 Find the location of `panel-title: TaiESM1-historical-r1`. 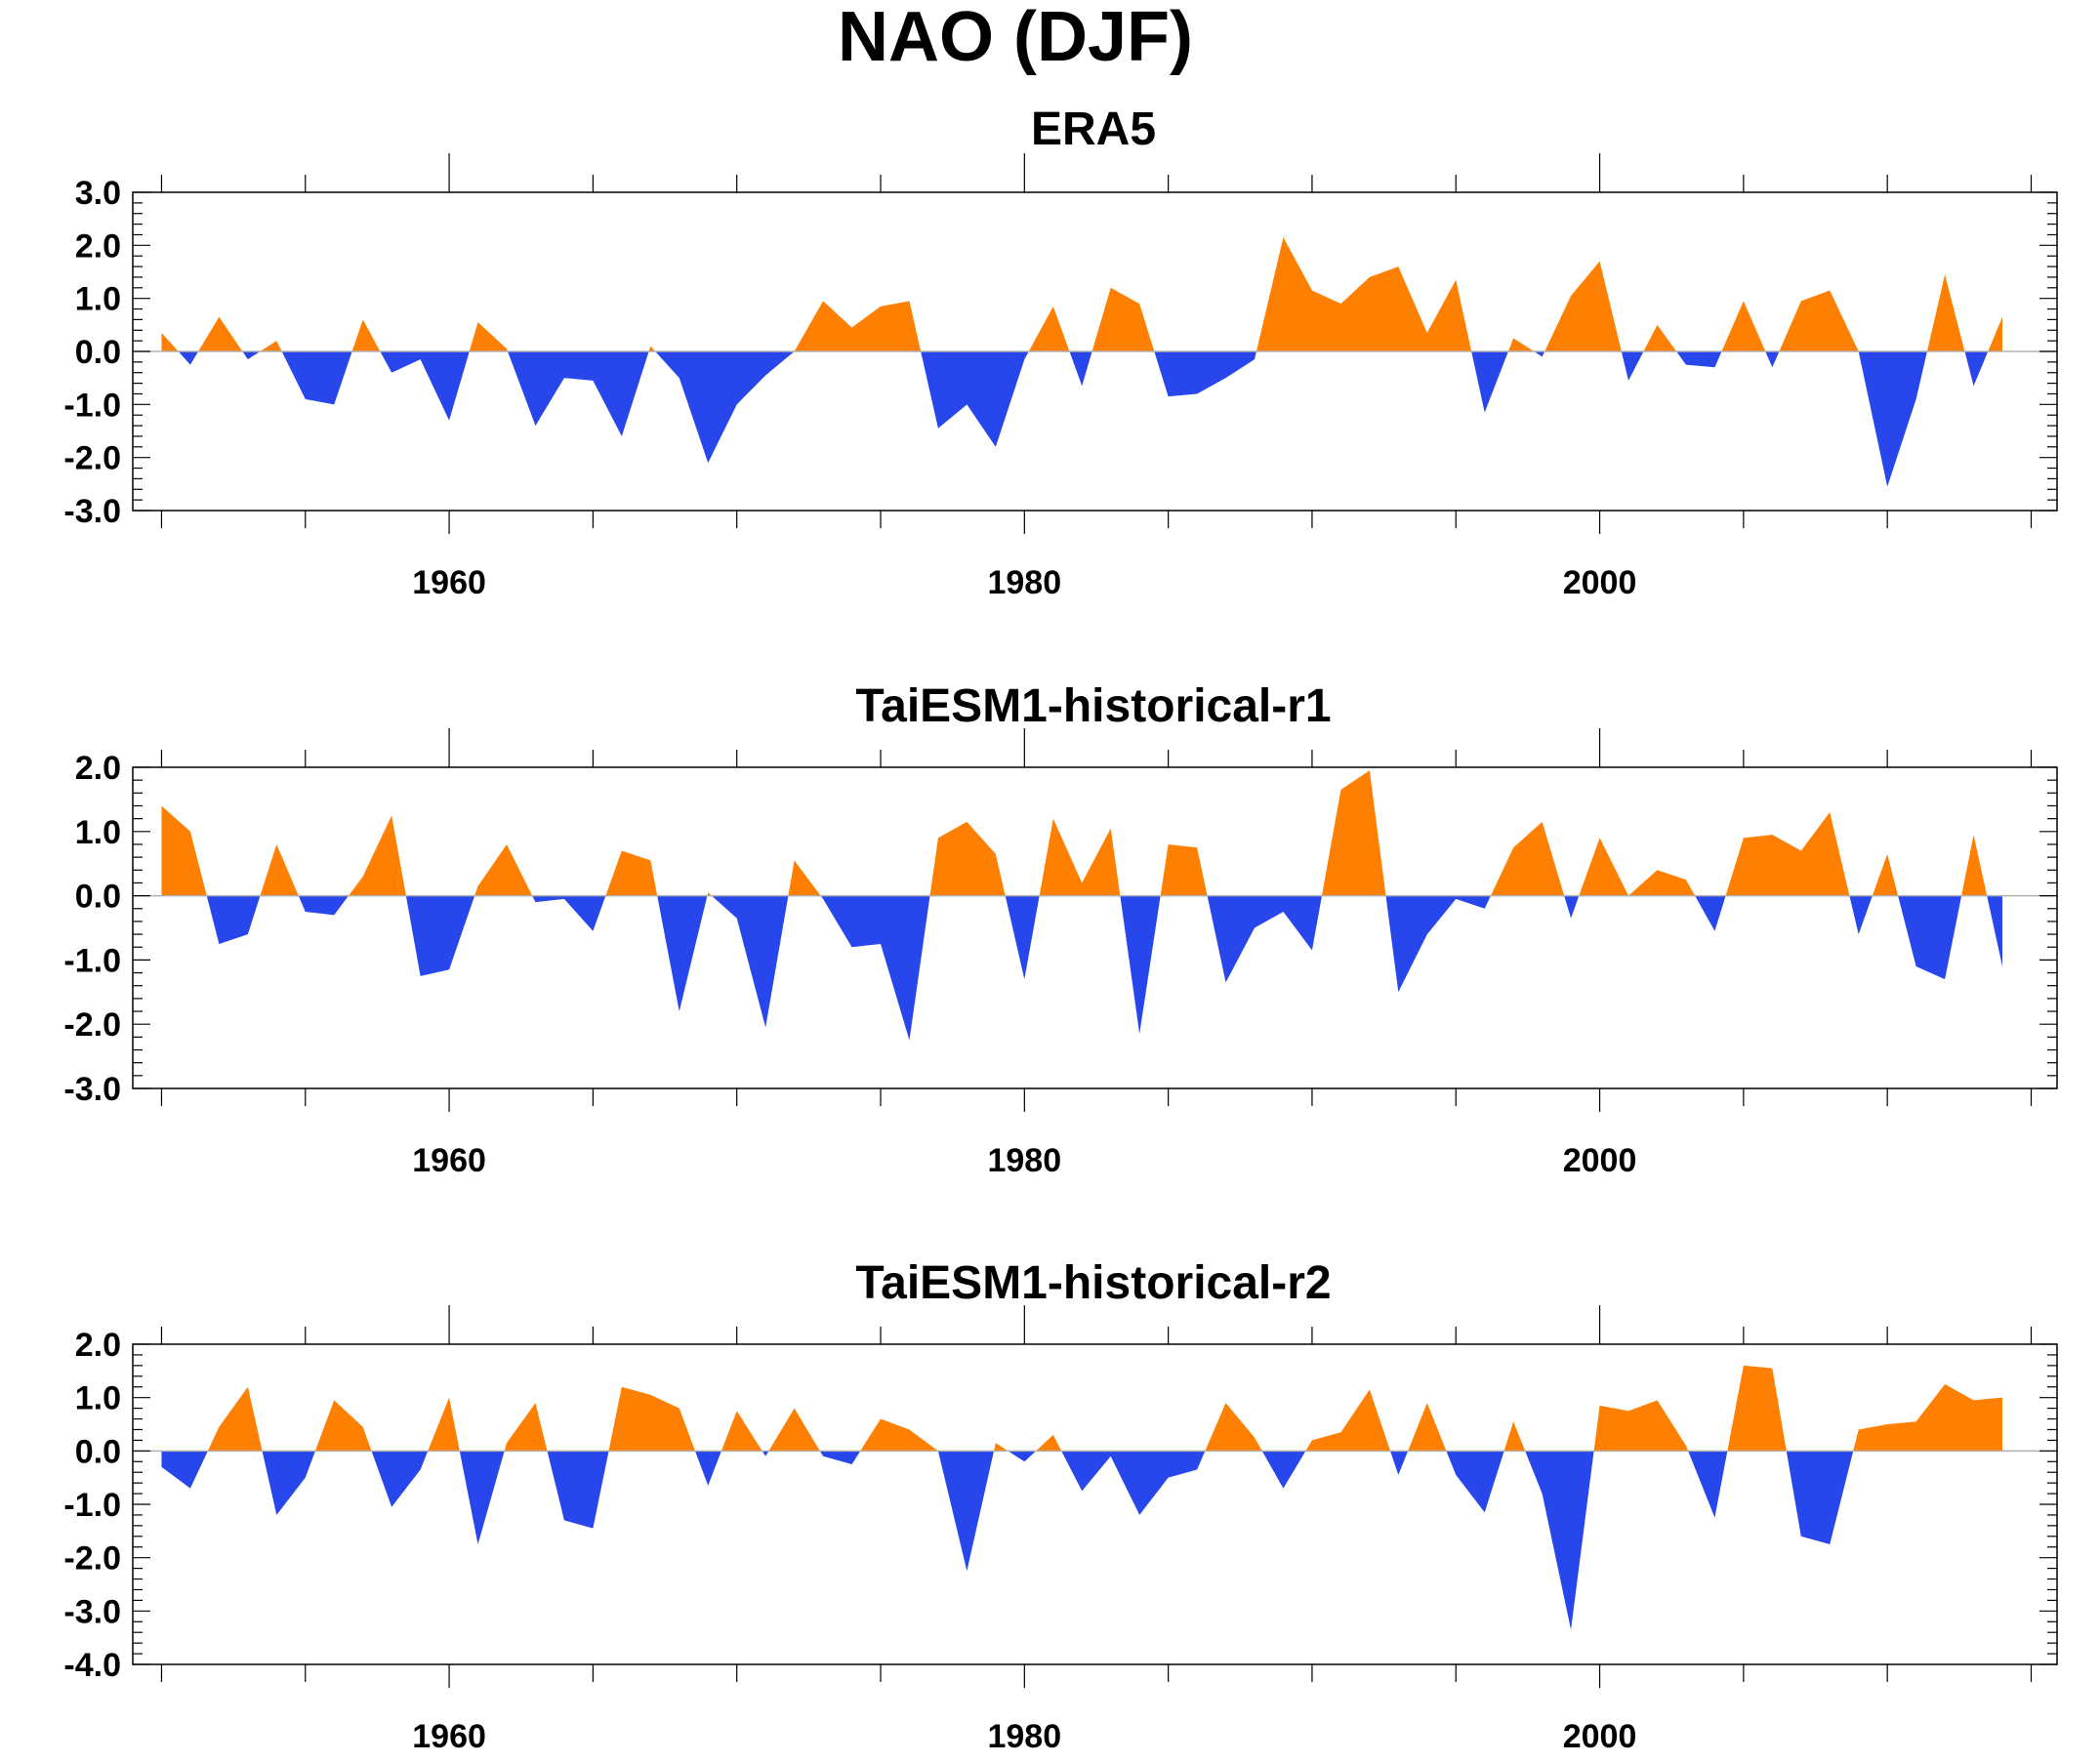

panel-title: TaiESM1-historical-r1 is located at coordinates (1093, 706).